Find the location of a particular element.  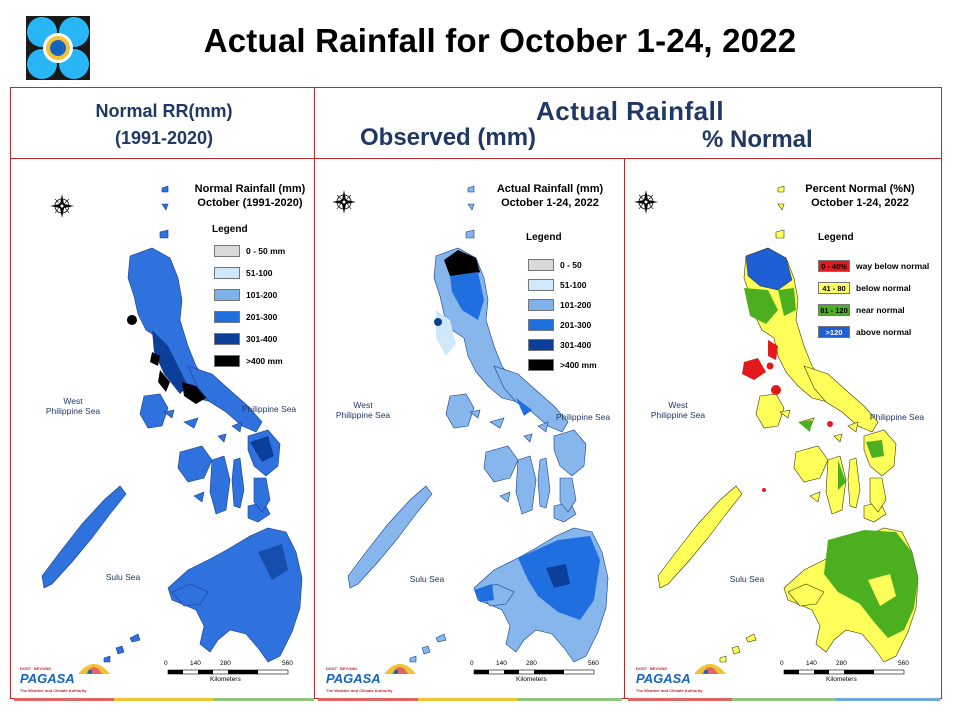

legend-item: 0 - 50 mm is located at coordinates (249, 251).